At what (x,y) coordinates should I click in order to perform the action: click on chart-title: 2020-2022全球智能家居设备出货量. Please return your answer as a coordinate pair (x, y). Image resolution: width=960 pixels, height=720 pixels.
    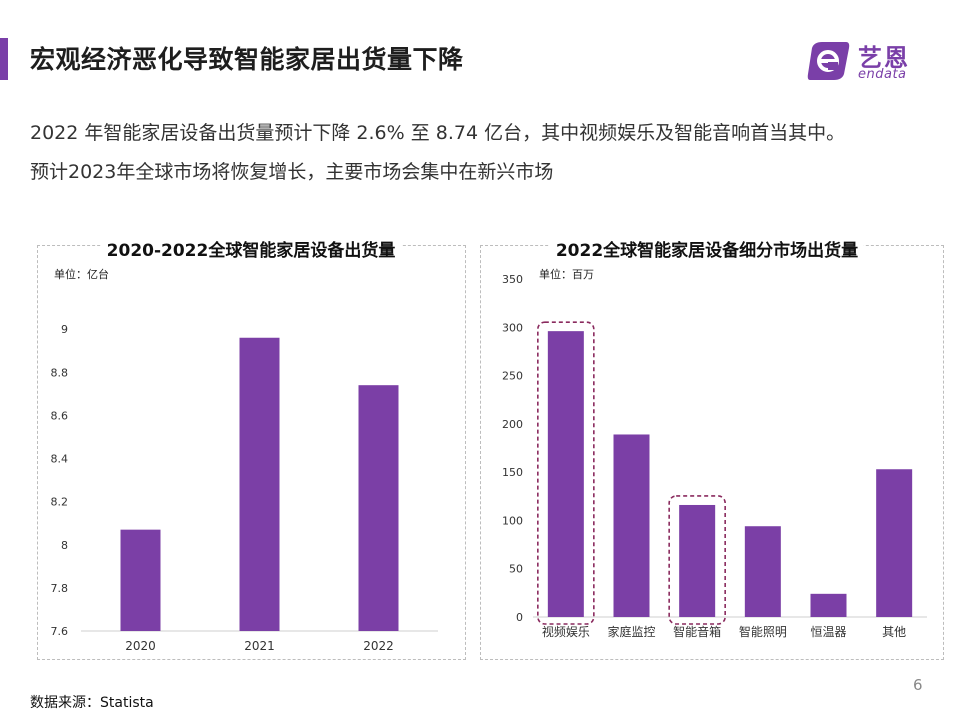
    Looking at the image, I should click on (251, 248).